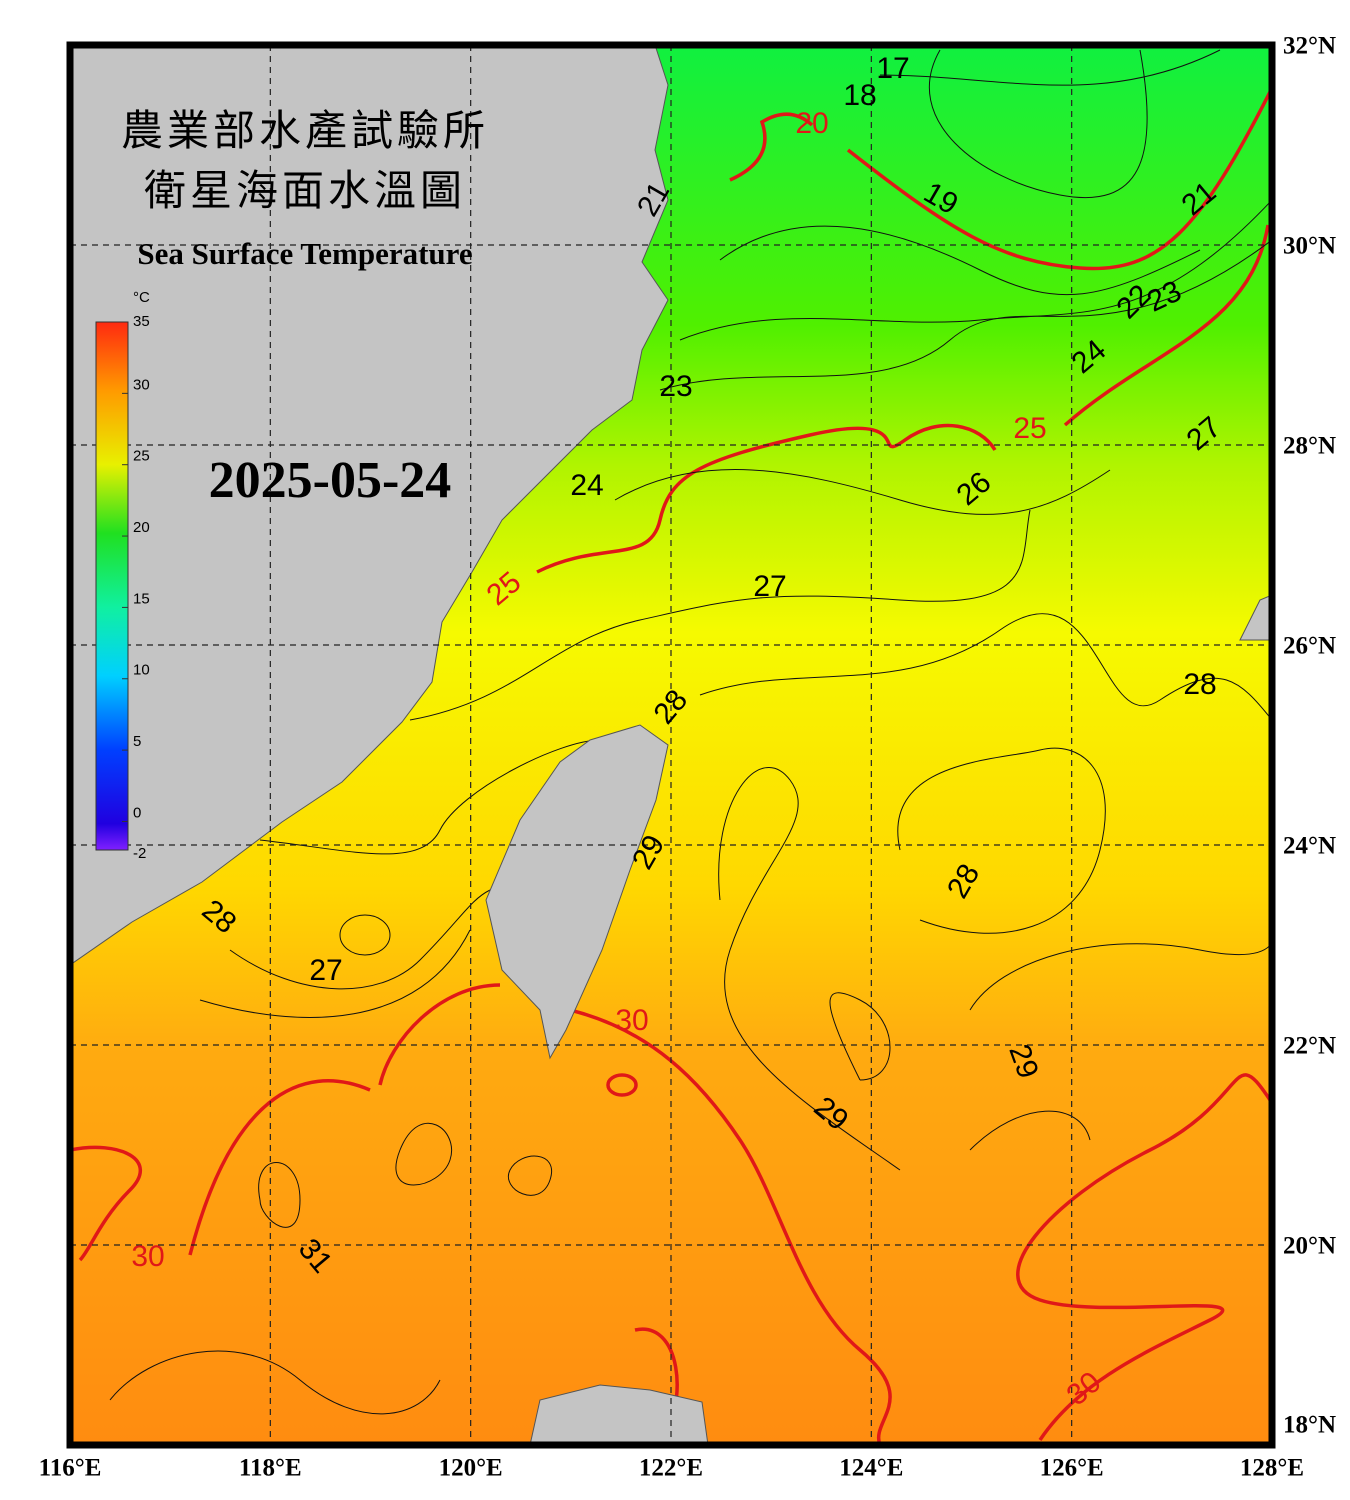  Describe the element at coordinates (1309, 1425) in the screenshot. I see `lat-label: 18°N` at that location.